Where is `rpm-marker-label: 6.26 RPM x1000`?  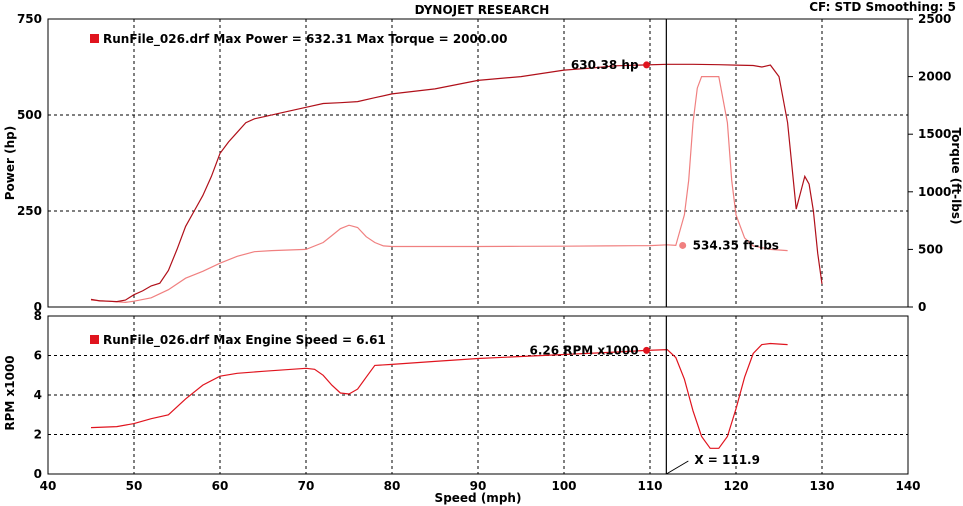
rpm-marker-label: 6.26 RPM x1000 is located at coordinates (583, 350).